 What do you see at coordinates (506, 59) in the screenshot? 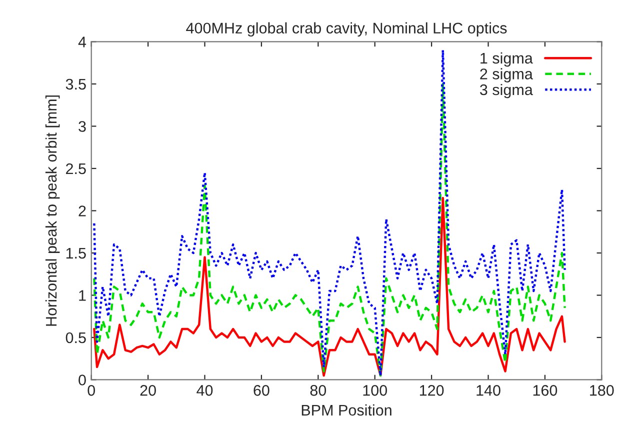
I see `legend-label: 1 sigma` at bounding box center [506, 59].